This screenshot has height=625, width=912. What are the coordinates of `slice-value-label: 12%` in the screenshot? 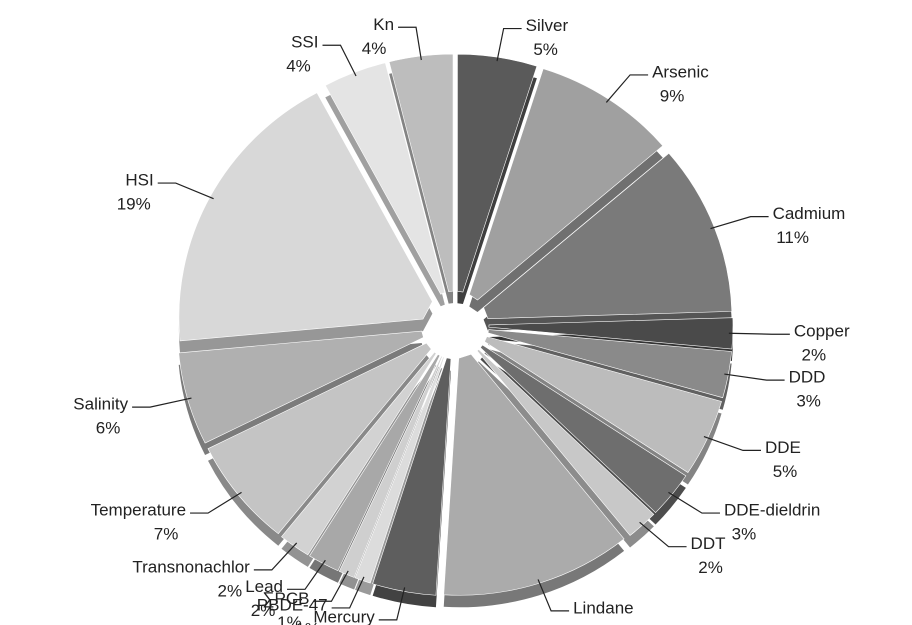 It's located at (593, 623).